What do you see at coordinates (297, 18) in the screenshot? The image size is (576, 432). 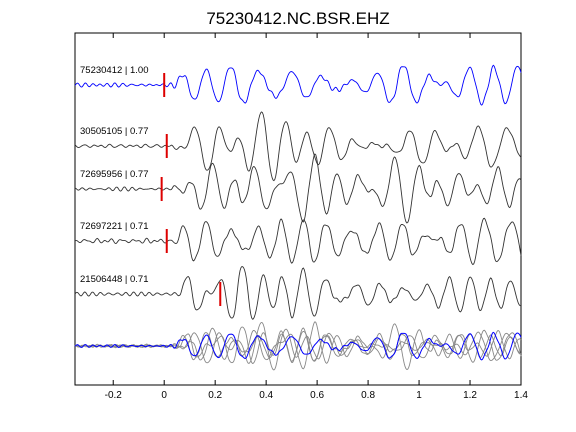 I see `chart-title: 75230412.NC.BSR.EHZ` at bounding box center [297, 18].